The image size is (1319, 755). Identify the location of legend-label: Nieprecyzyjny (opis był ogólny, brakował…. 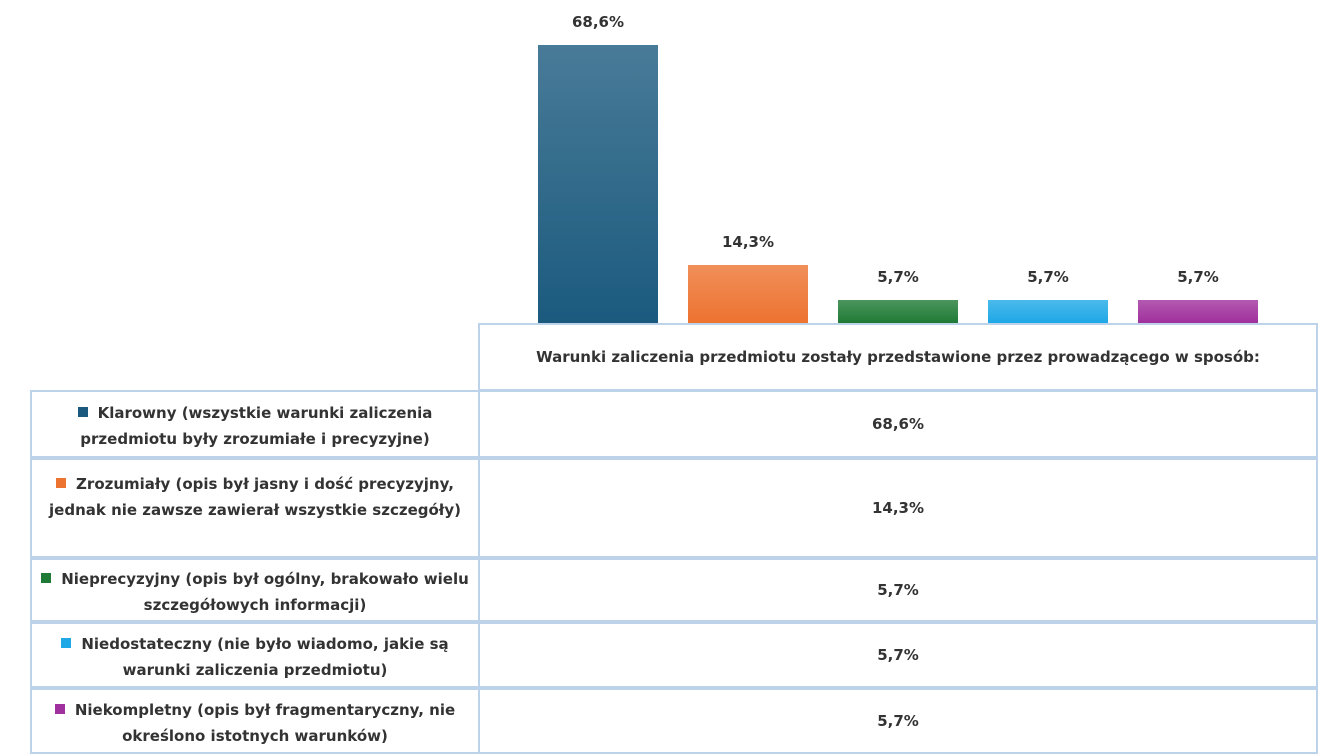
(265, 592).